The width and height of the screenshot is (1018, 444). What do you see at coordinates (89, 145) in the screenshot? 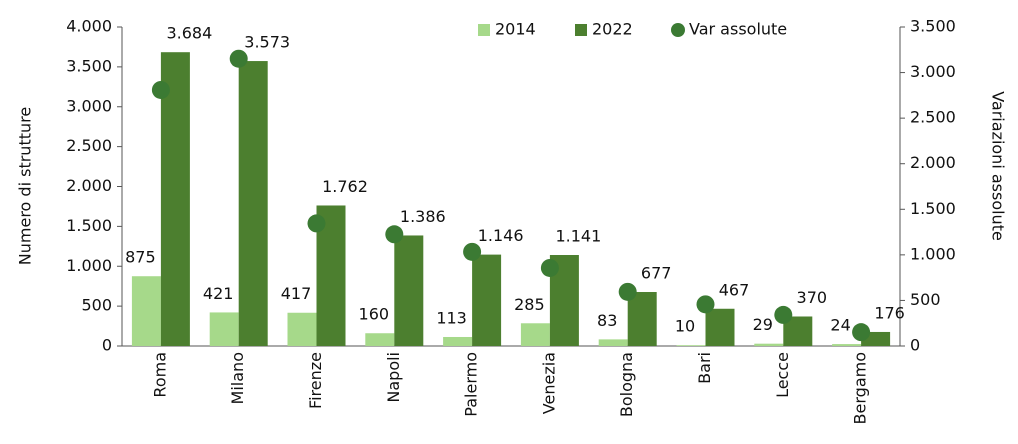
I see `y-tick-label: 2.500` at bounding box center [89, 145].